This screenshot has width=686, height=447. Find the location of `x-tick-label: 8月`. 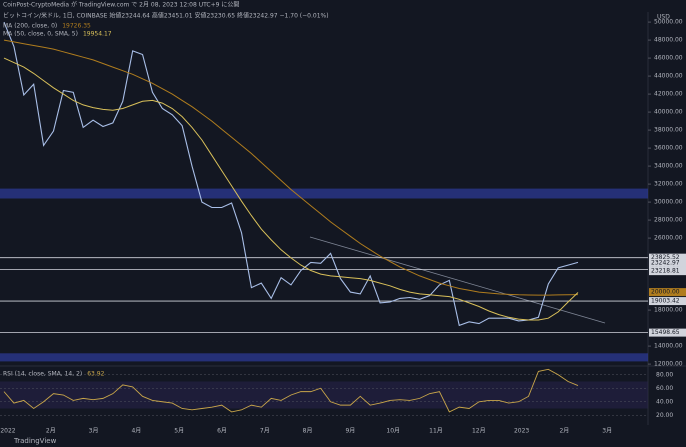

x-tick-label: 8月 is located at coordinates (308, 431).